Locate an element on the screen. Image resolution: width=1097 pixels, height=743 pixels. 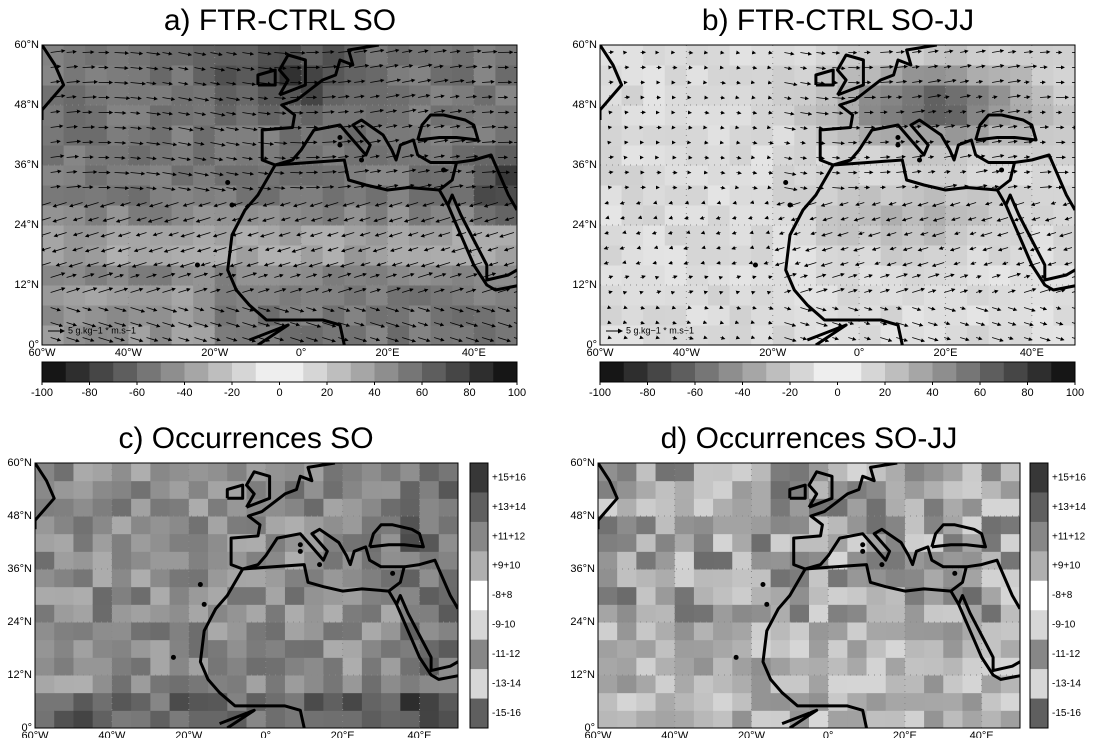
colorbar-label: -9-10 is located at coordinates (1064, 625).